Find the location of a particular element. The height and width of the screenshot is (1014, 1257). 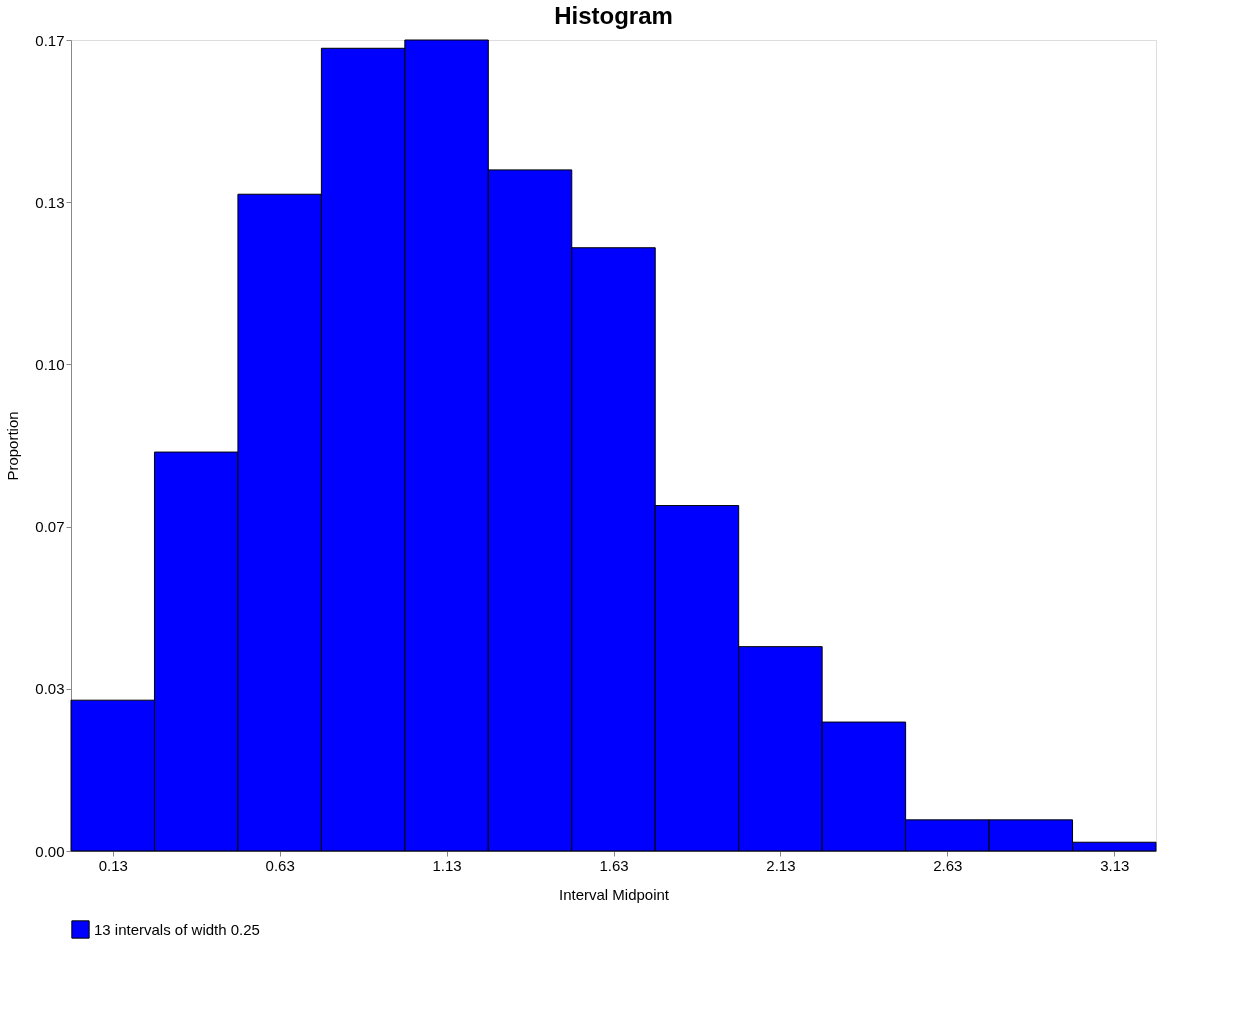

x-tick-label: 3.13 is located at coordinates (1115, 865).